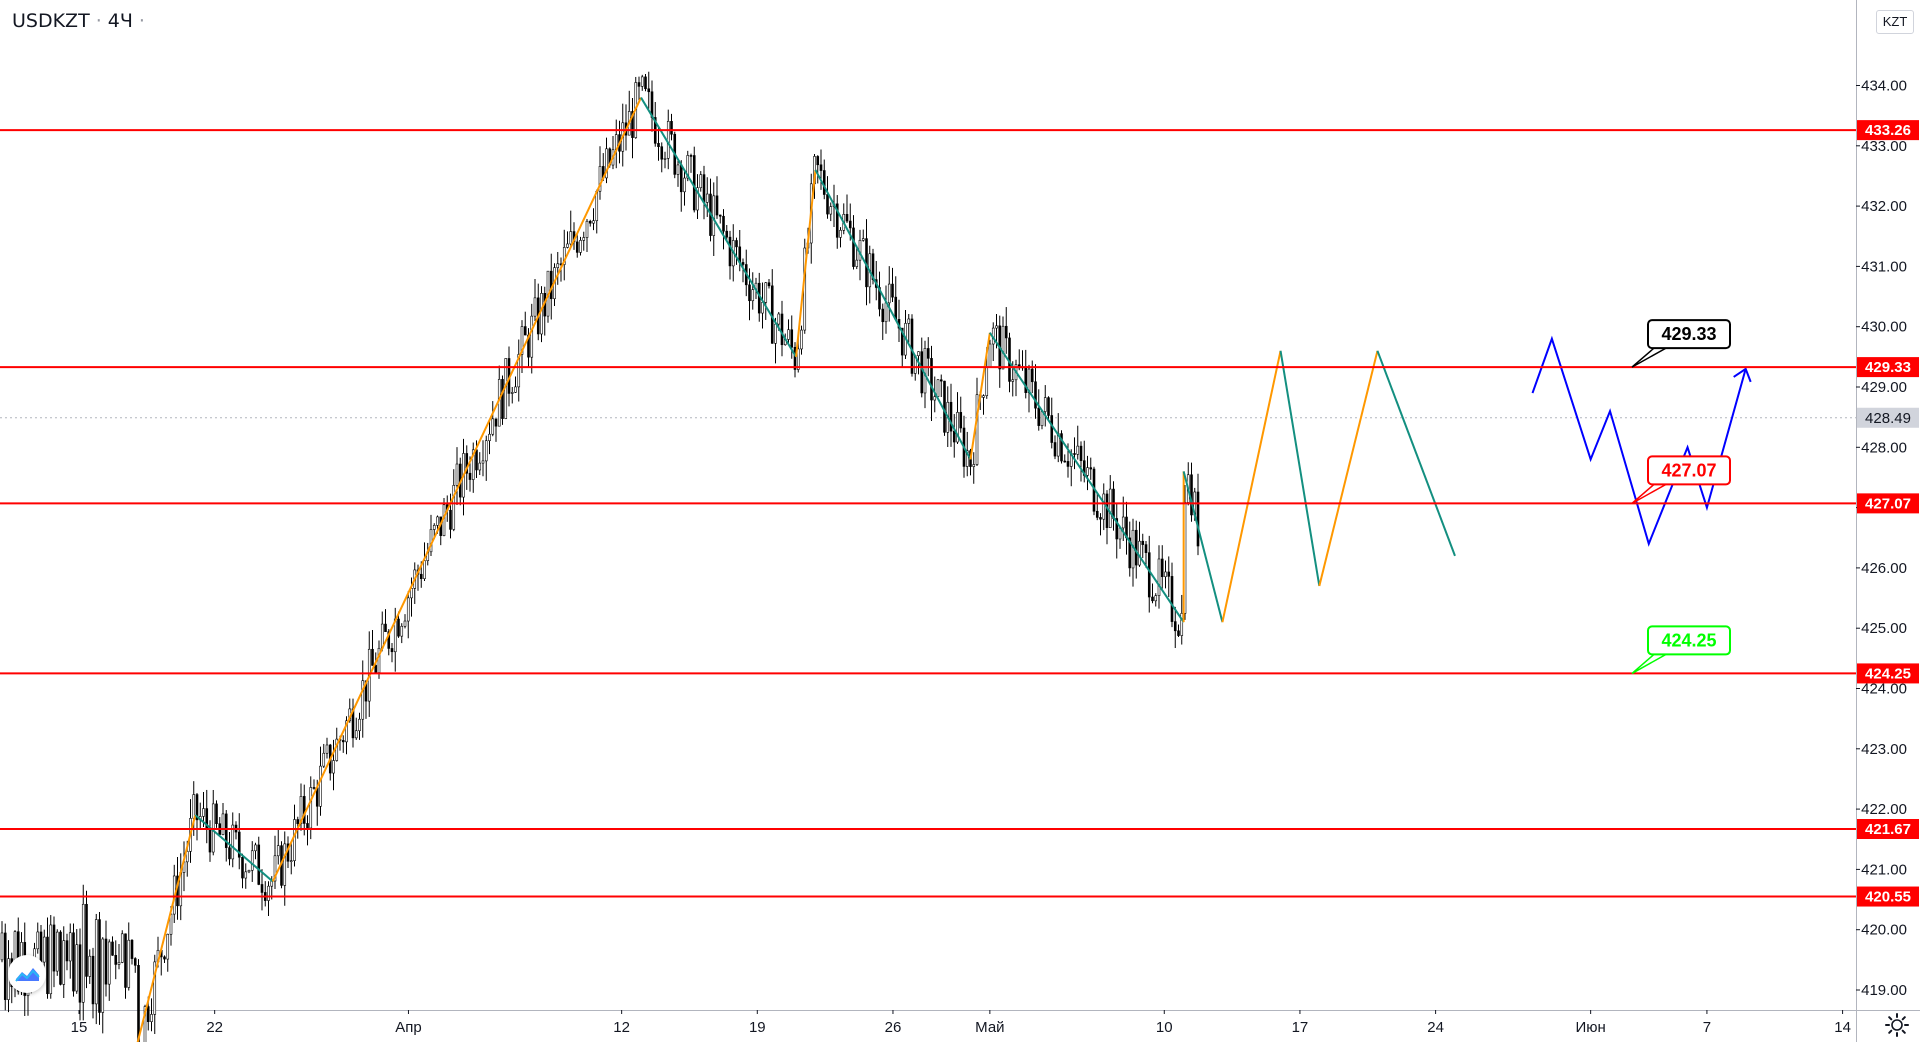 This screenshot has width=1920, height=1047. What do you see at coordinates (893, 1027) in the screenshot?
I see `x-tick-label: 26` at bounding box center [893, 1027].